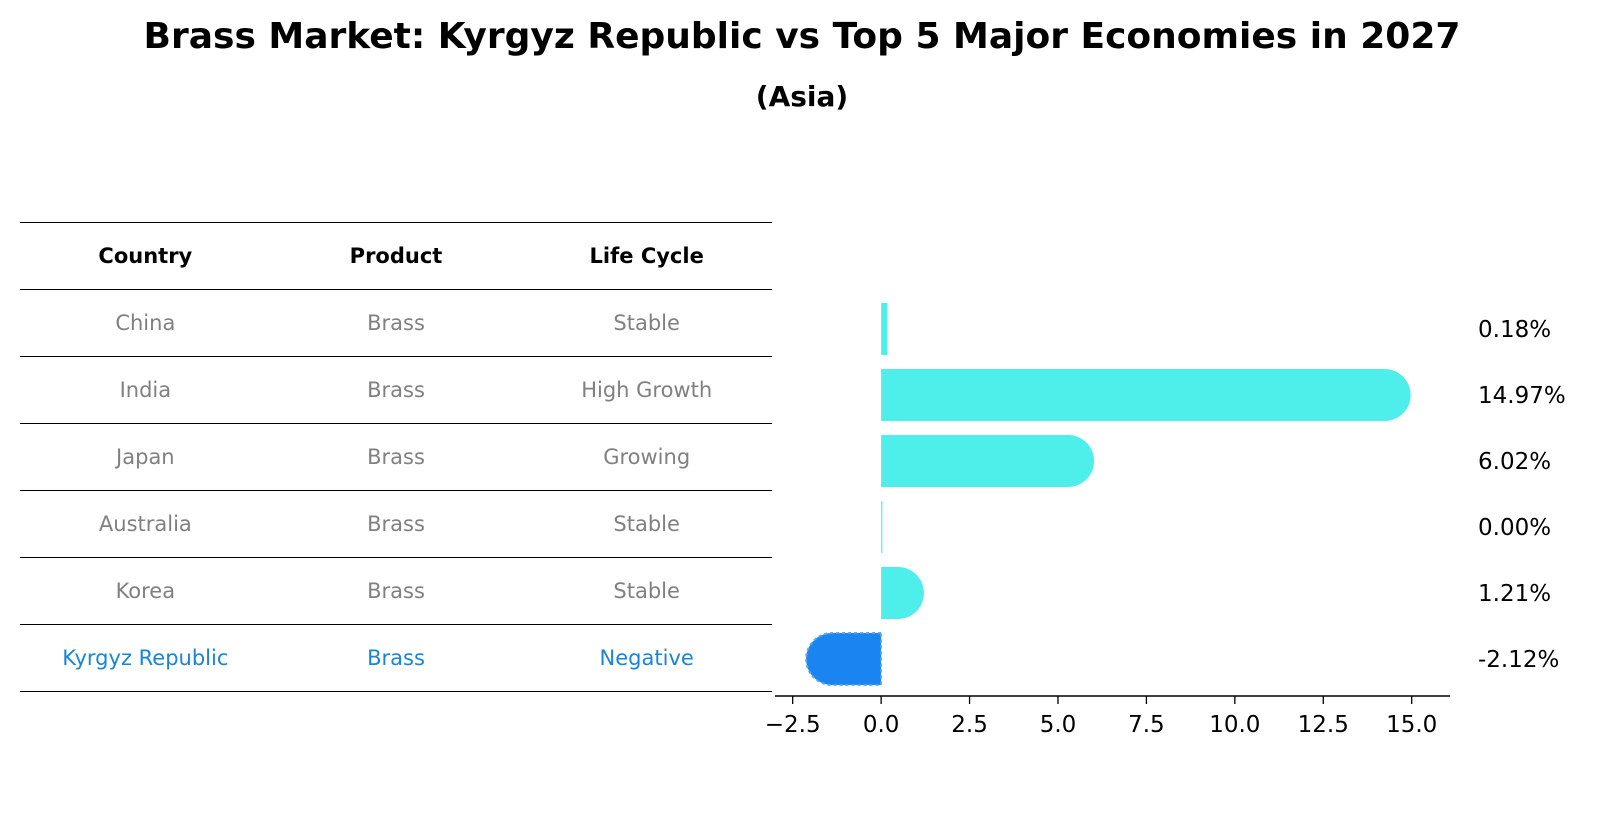 The width and height of the screenshot is (1604, 823). I want to click on x-tick-label: 10.0, so click(1234, 725).